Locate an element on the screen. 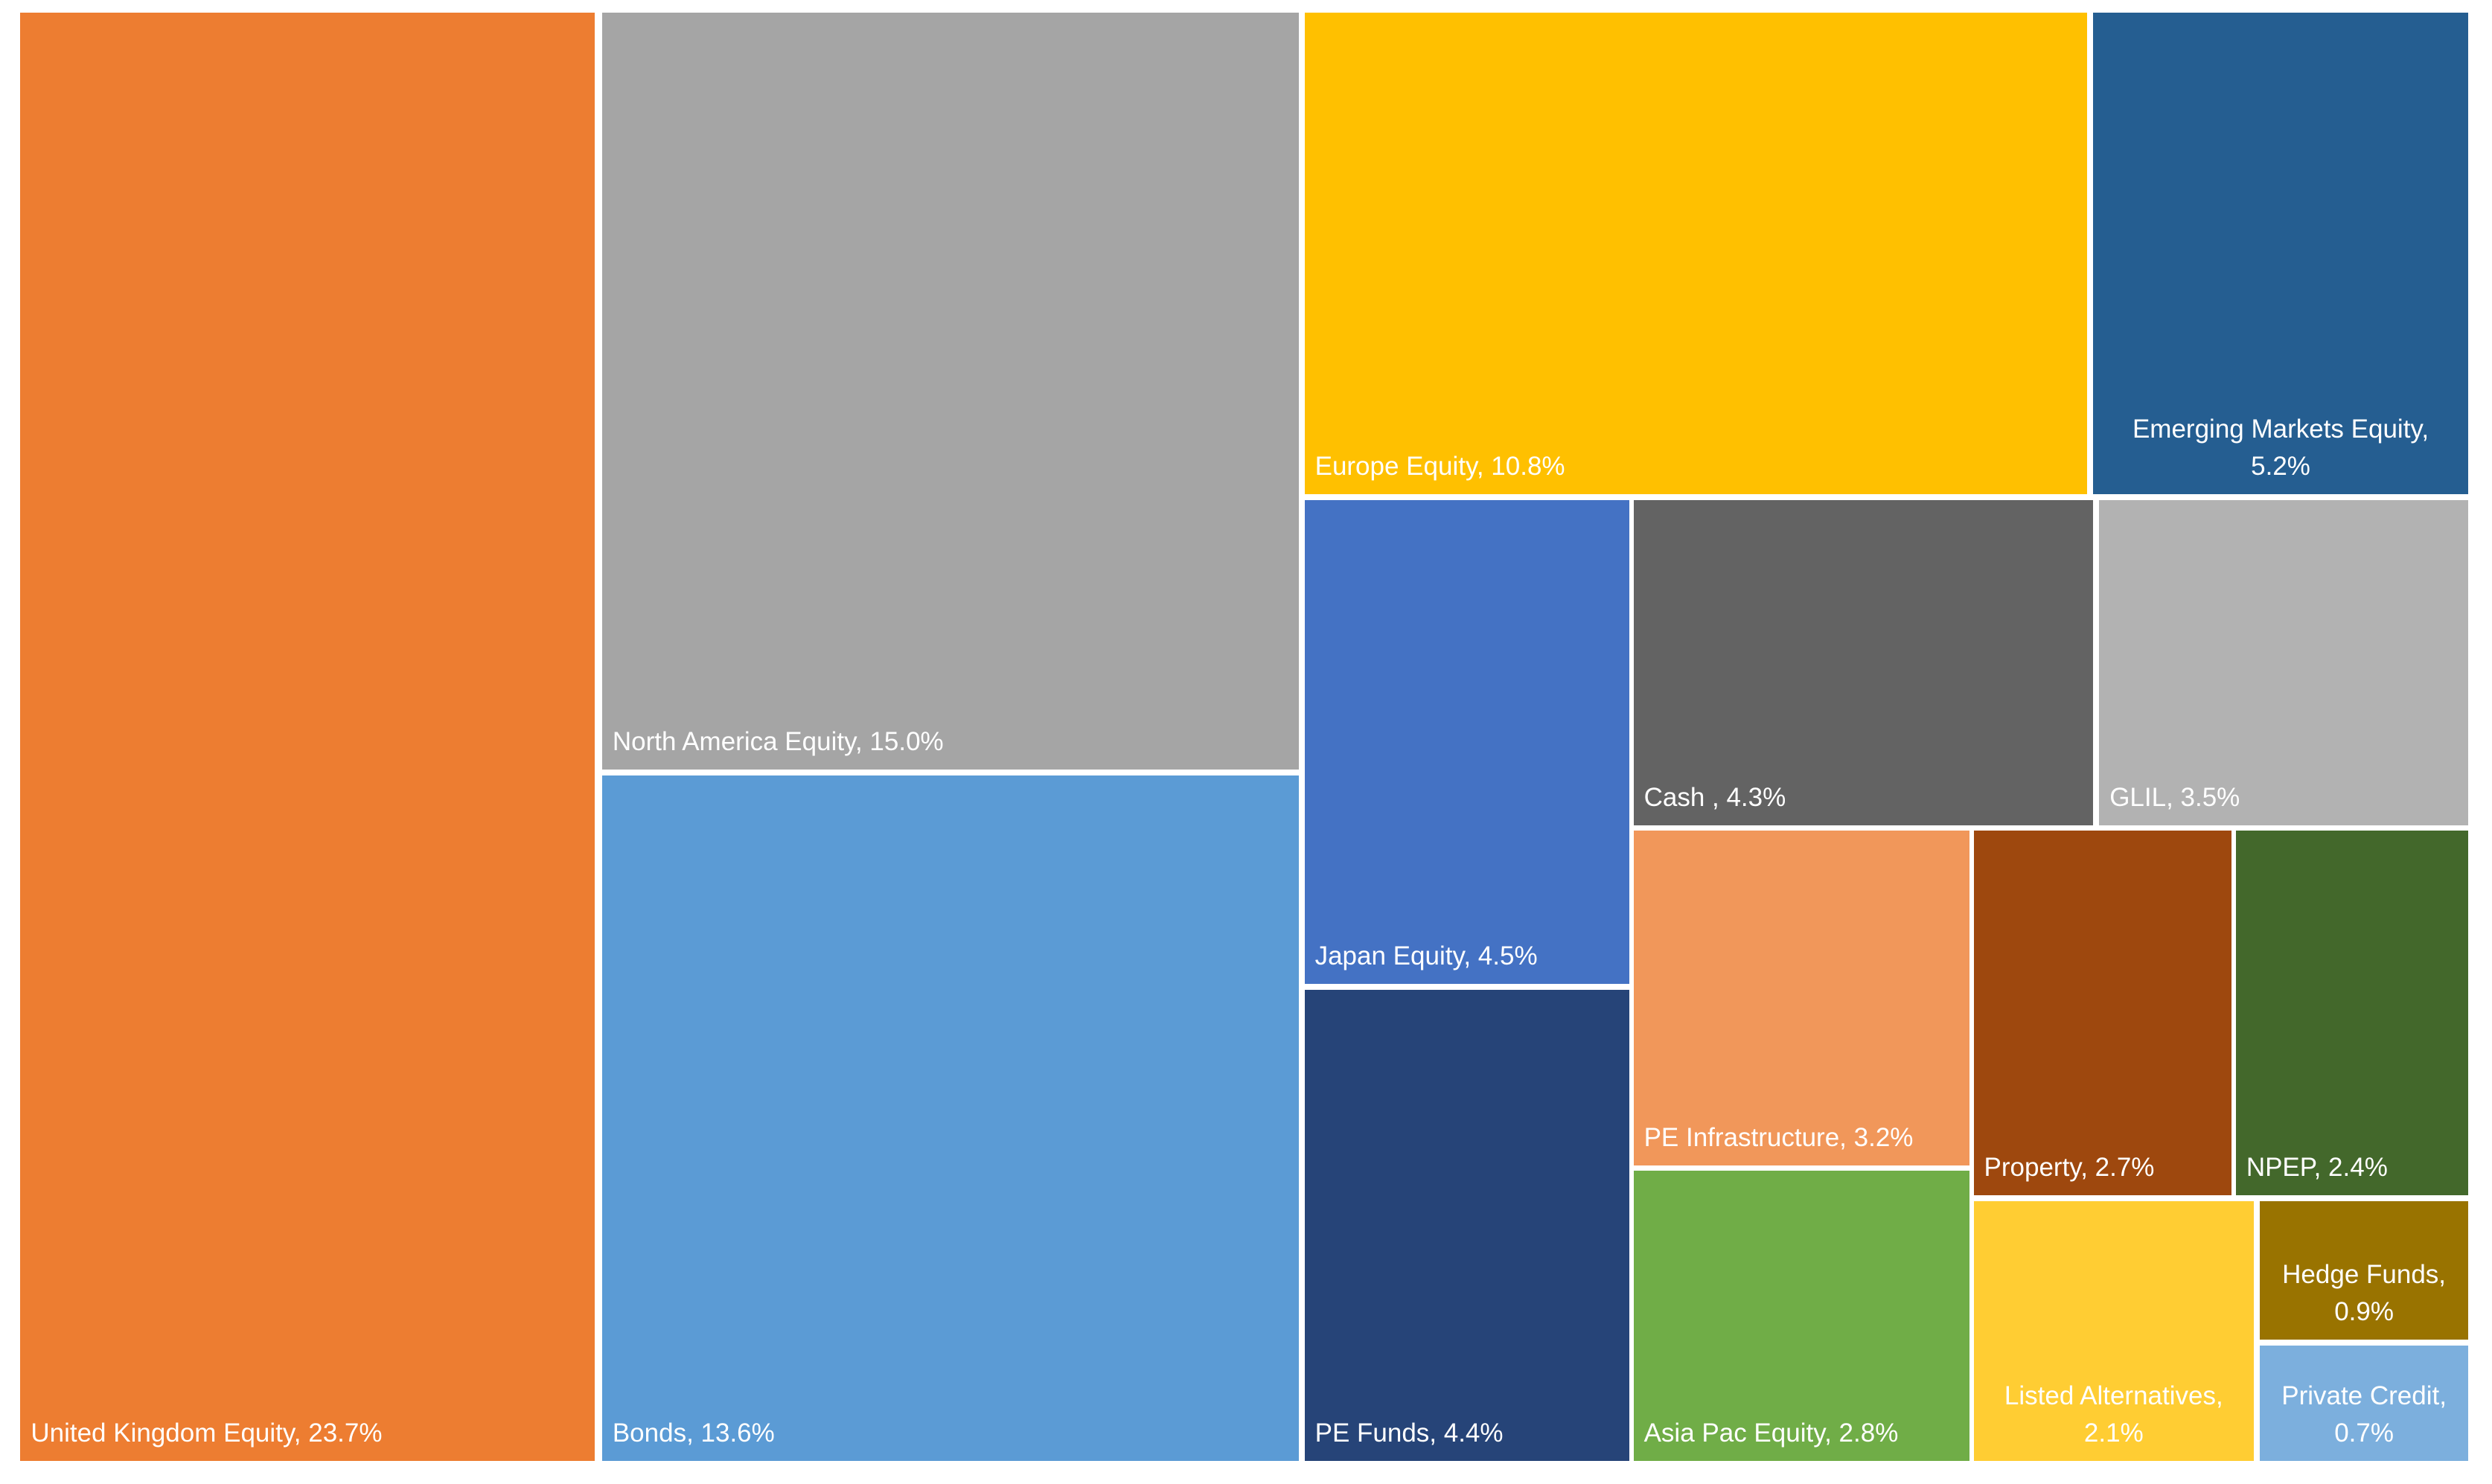  treemap-tile-europe-equity: Europe Equity, 10.8% is located at coordinates (1696, 253).